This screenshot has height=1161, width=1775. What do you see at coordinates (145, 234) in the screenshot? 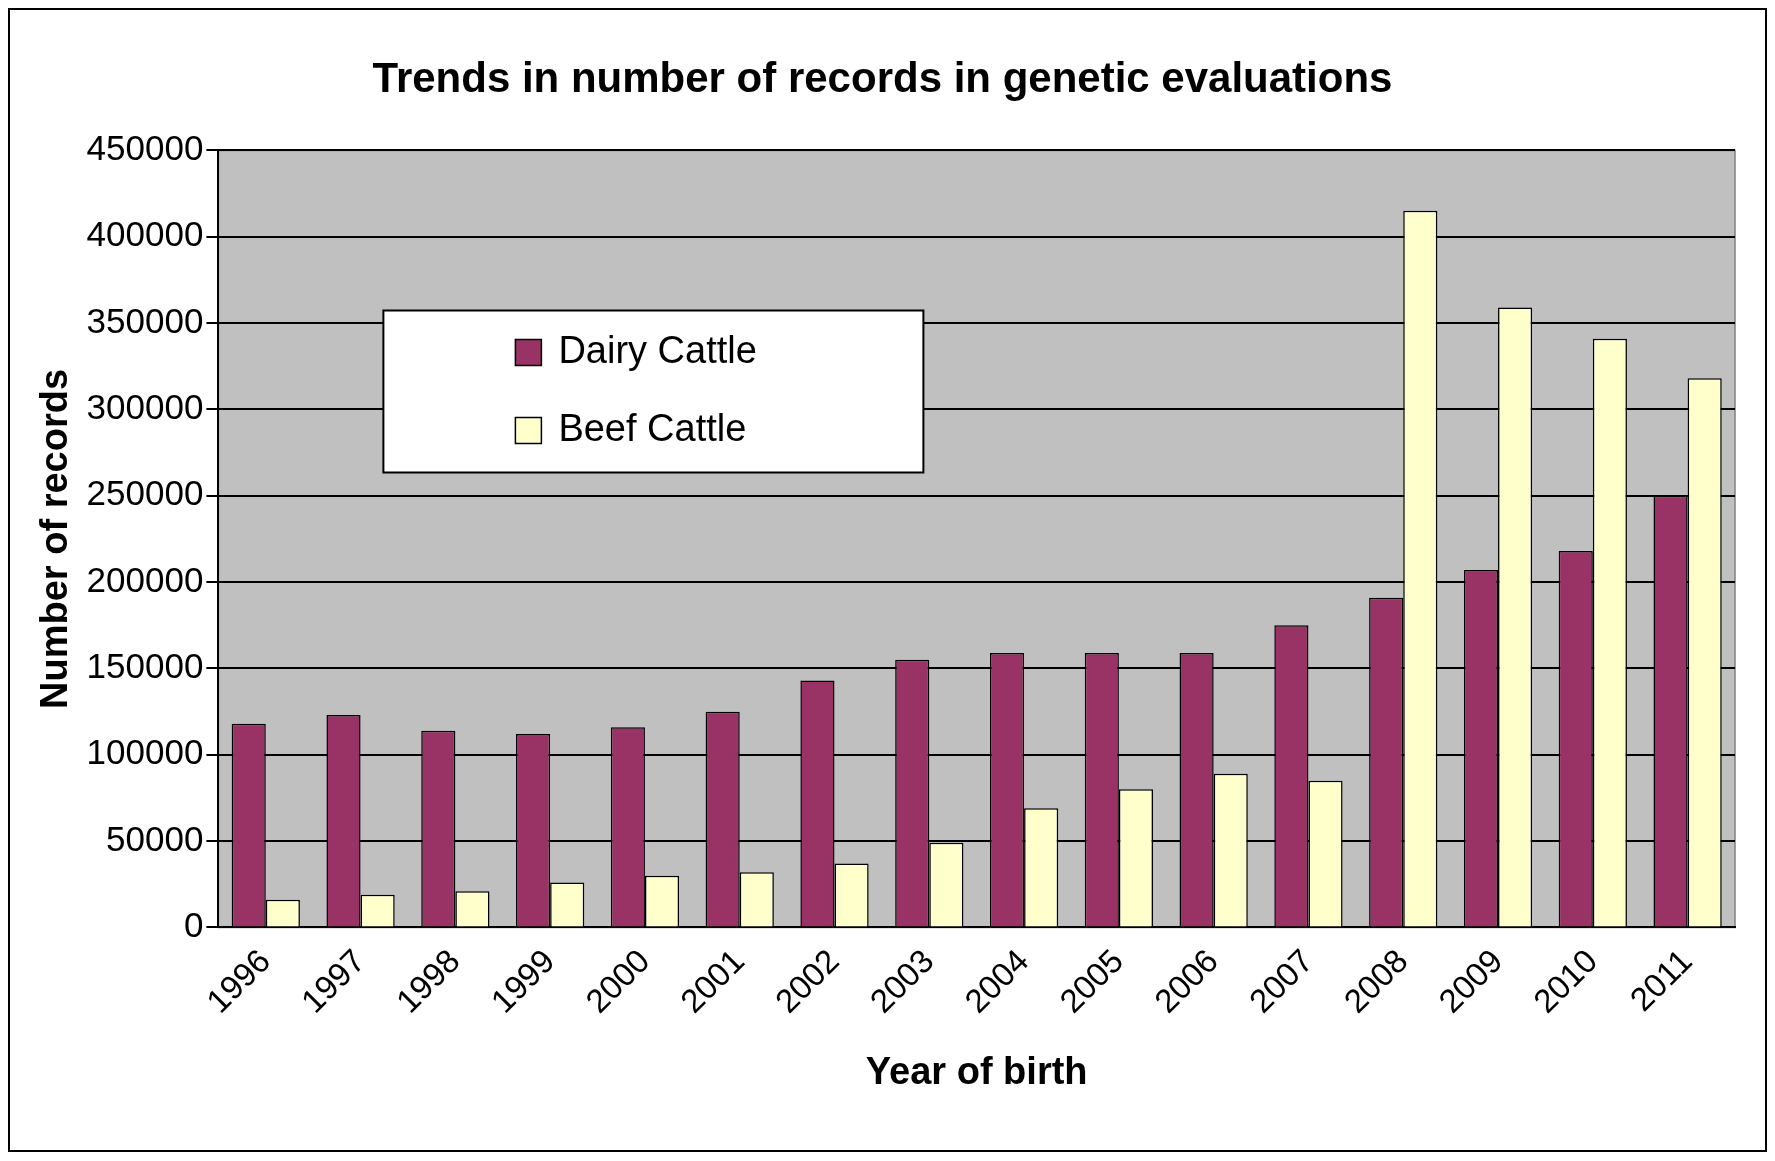
I see `y-tick-label: 400000` at bounding box center [145, 234].